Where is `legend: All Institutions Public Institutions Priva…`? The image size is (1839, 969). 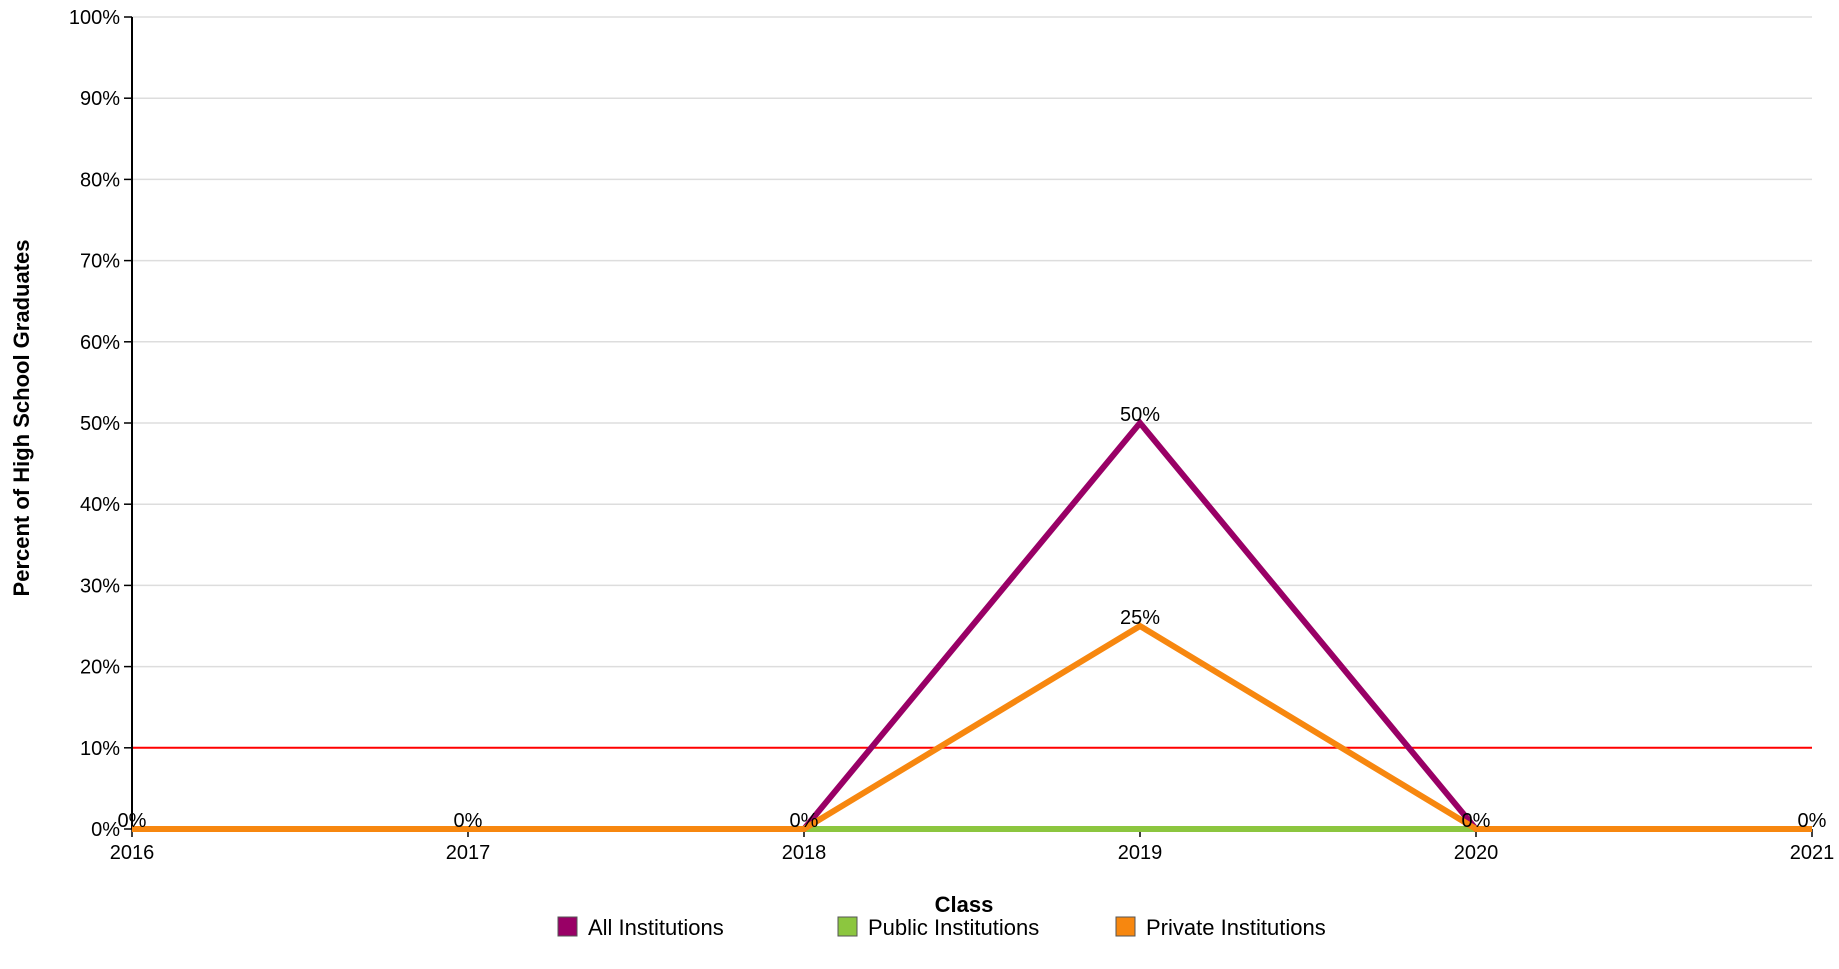
legend: All Institutions Public Institutions Priva… is located at coordinates (941, 927).